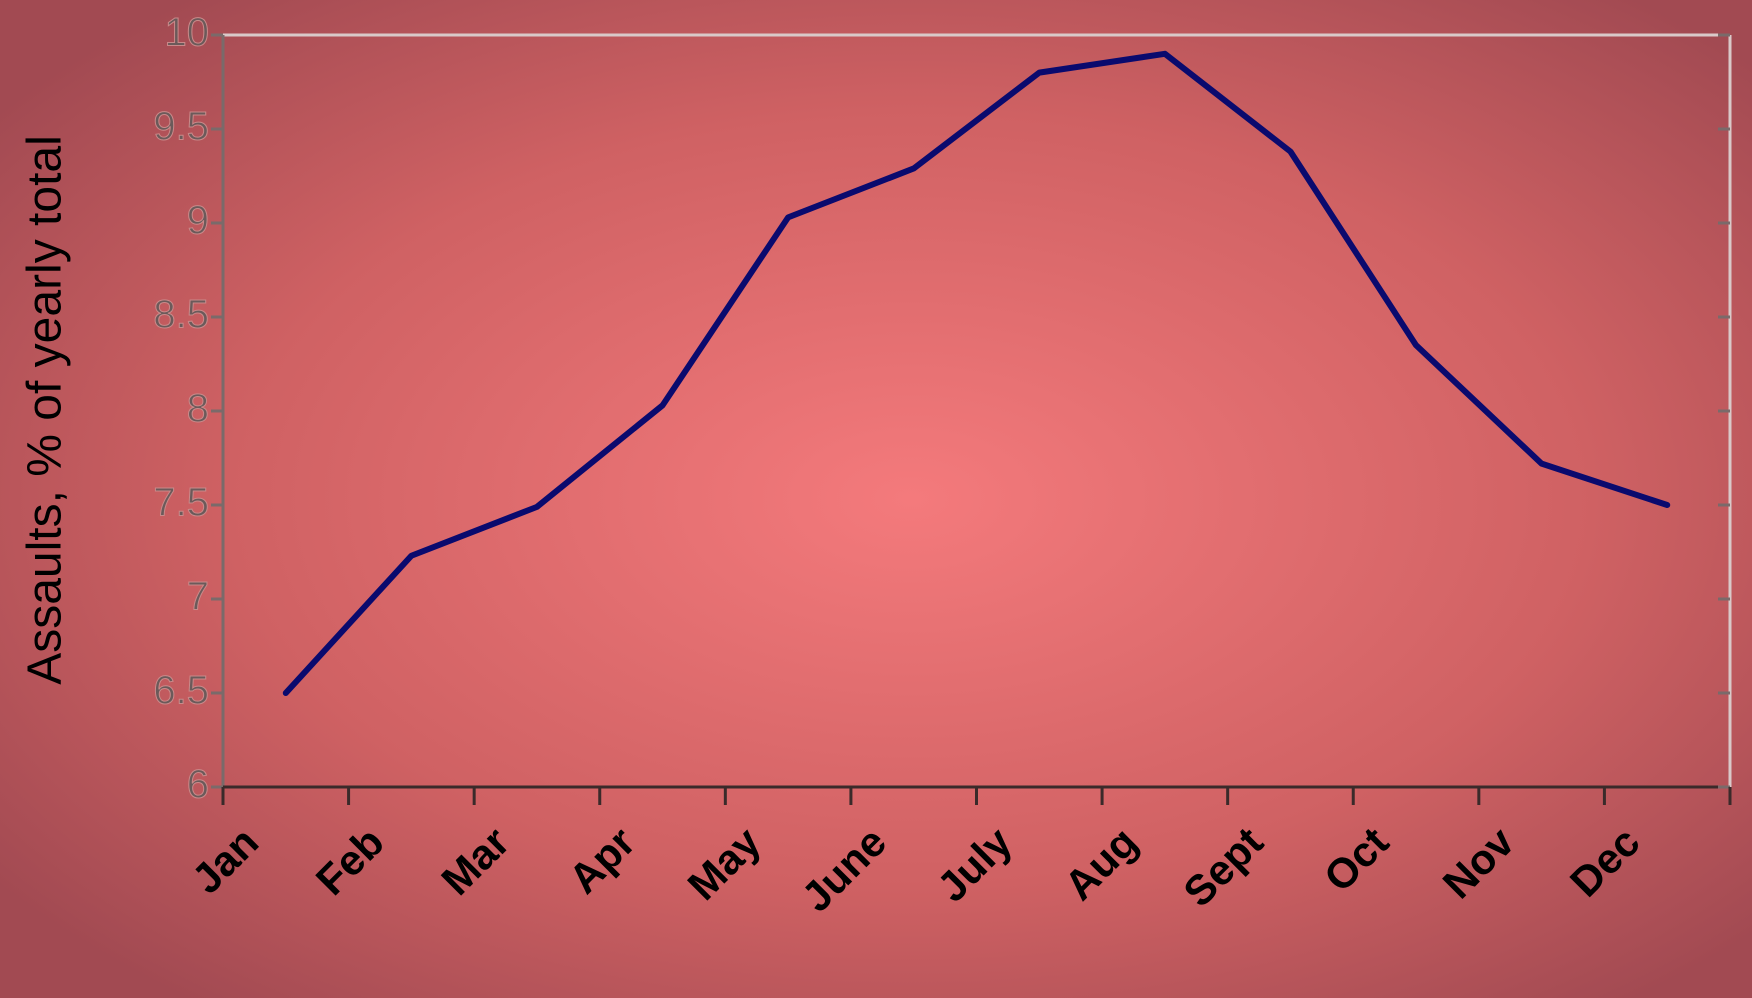 Image resolution: width=1752 pixels, height=998 pixels. What do you see at coordinates (198, 597) in the screenshot?
I see `y-tick-label: 7` at bounding box center [198, 597].